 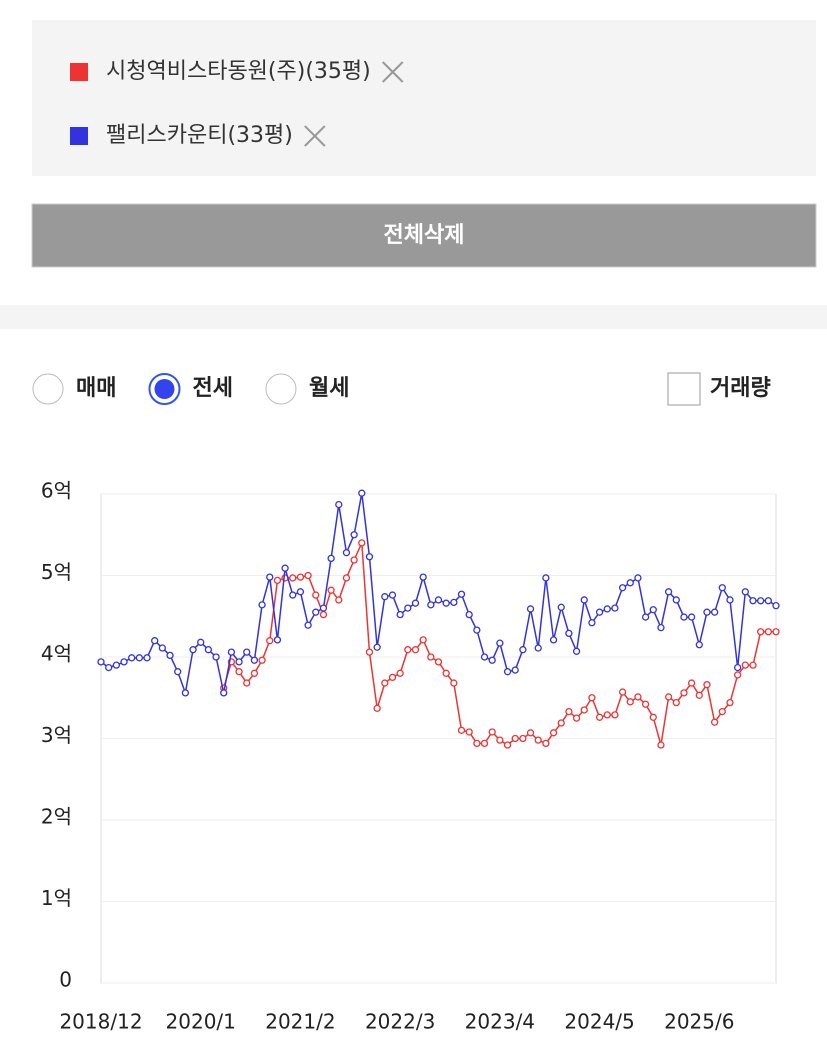 I want to click on delete-button, so click(x=424, y=235).